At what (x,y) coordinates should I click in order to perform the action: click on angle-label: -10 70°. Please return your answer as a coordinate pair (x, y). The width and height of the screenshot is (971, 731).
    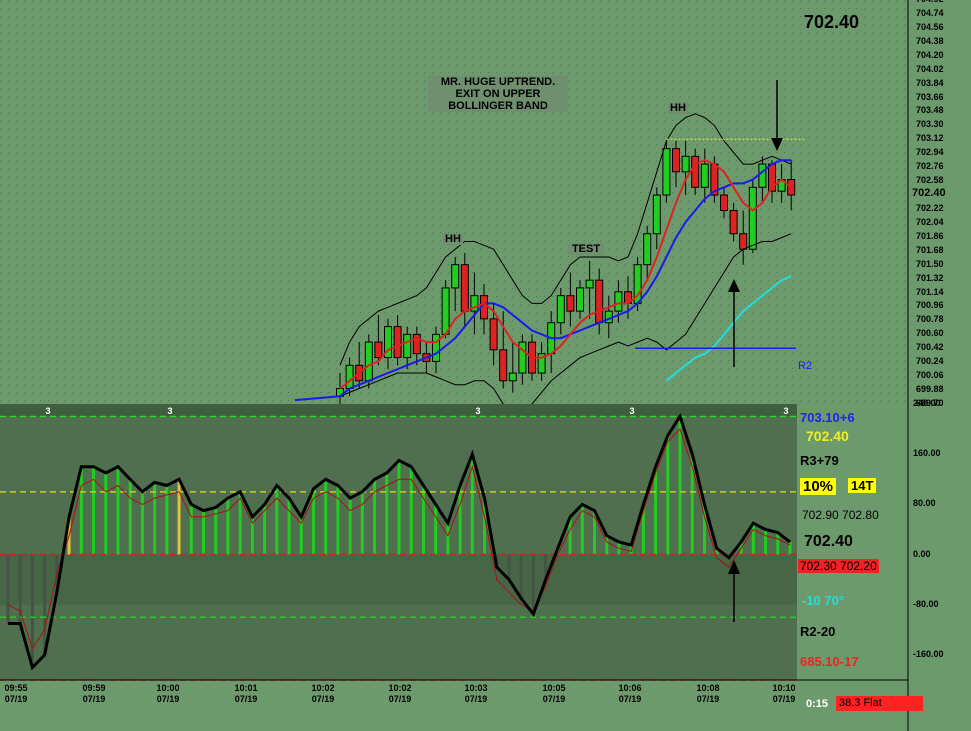
    Looking at the image, I should click on (823, 600).